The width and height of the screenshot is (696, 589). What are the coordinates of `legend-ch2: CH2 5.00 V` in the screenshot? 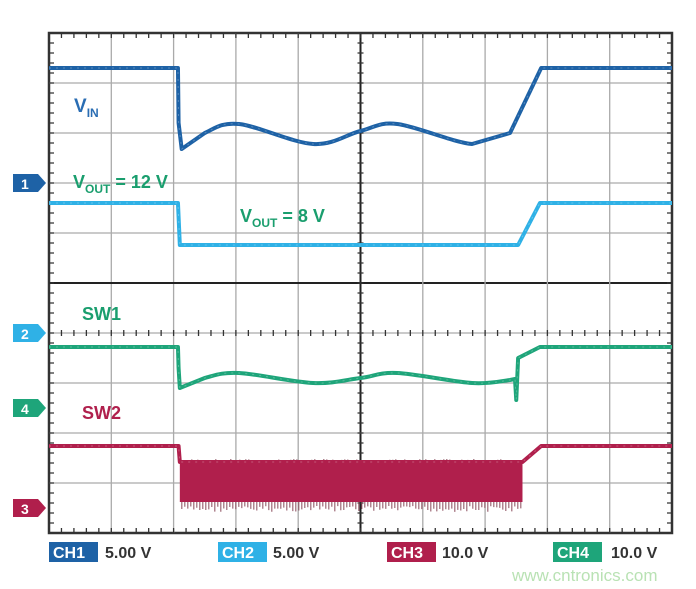 It's located at (269, 552).